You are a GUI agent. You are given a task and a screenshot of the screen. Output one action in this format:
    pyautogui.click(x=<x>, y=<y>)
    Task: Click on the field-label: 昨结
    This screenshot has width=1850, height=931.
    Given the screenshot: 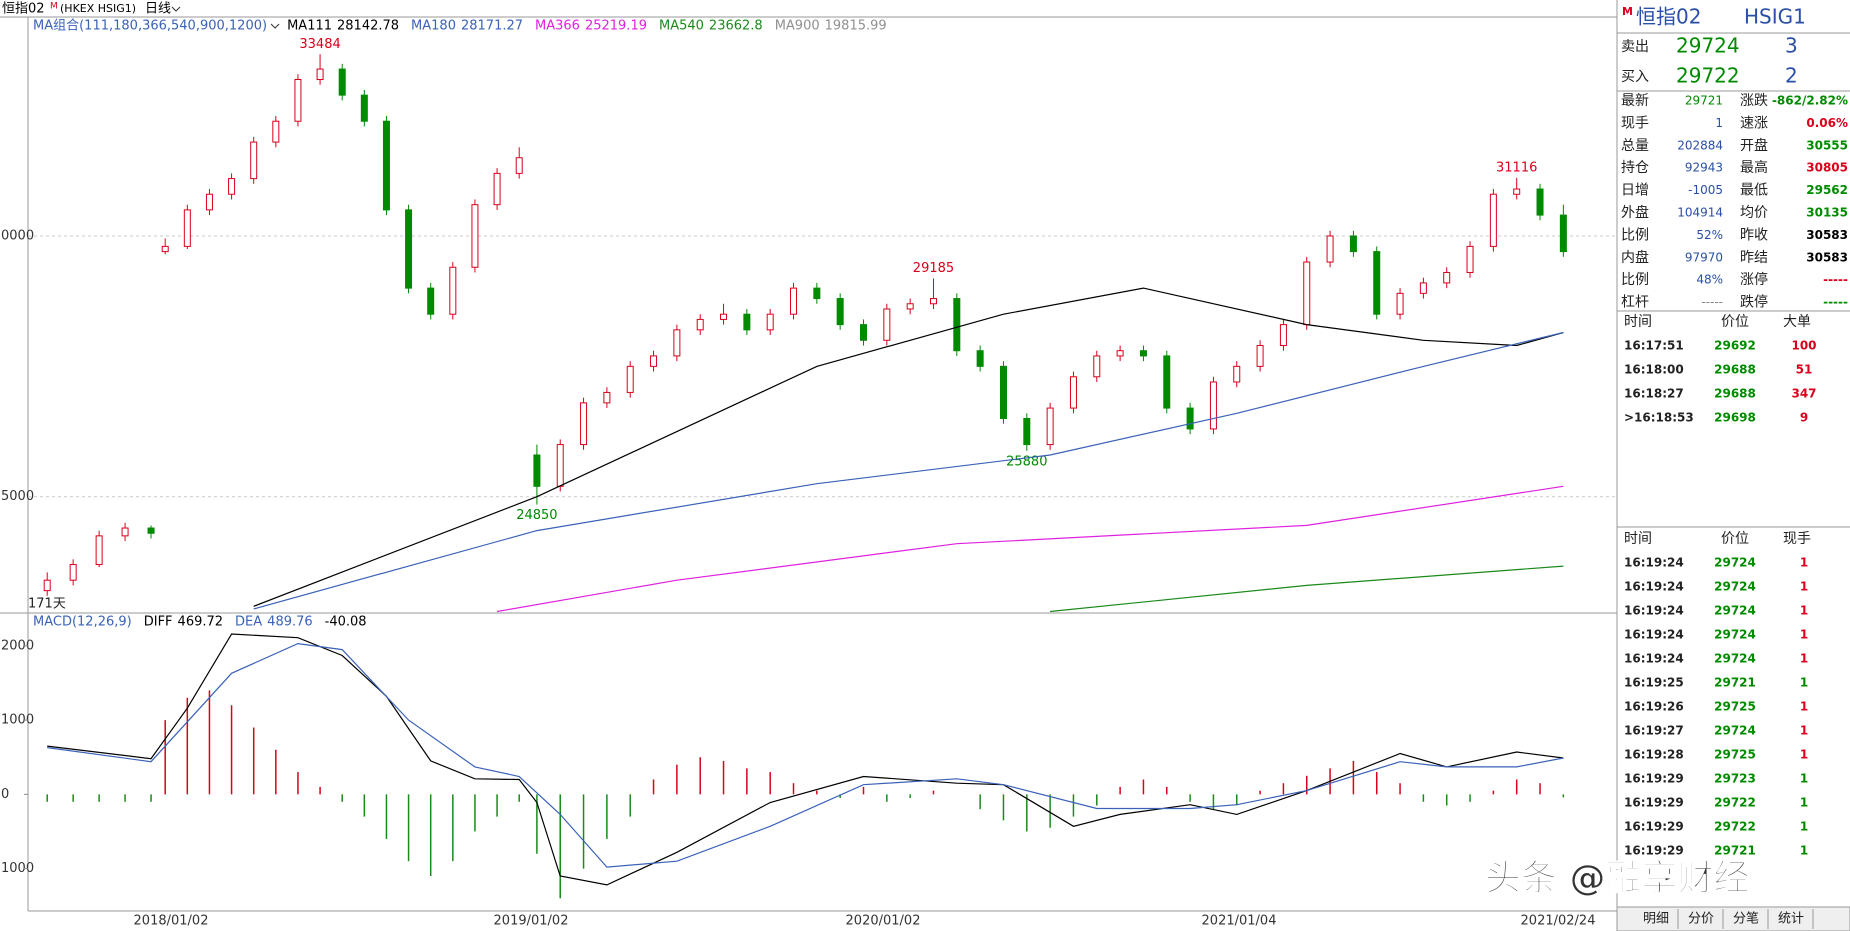 What is the action you would take?
    pyautogui.click(x=1754, y=258)
    